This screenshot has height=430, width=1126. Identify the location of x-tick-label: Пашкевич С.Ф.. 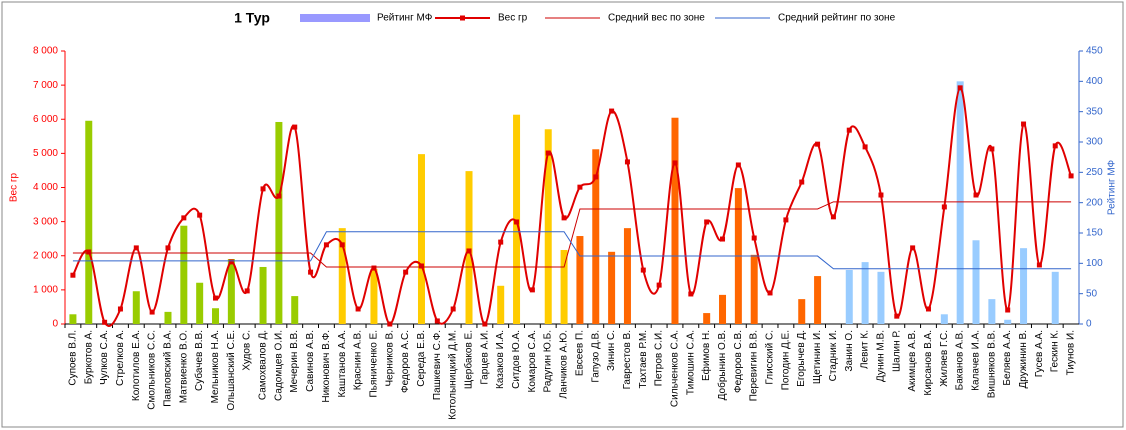
(437, 365).